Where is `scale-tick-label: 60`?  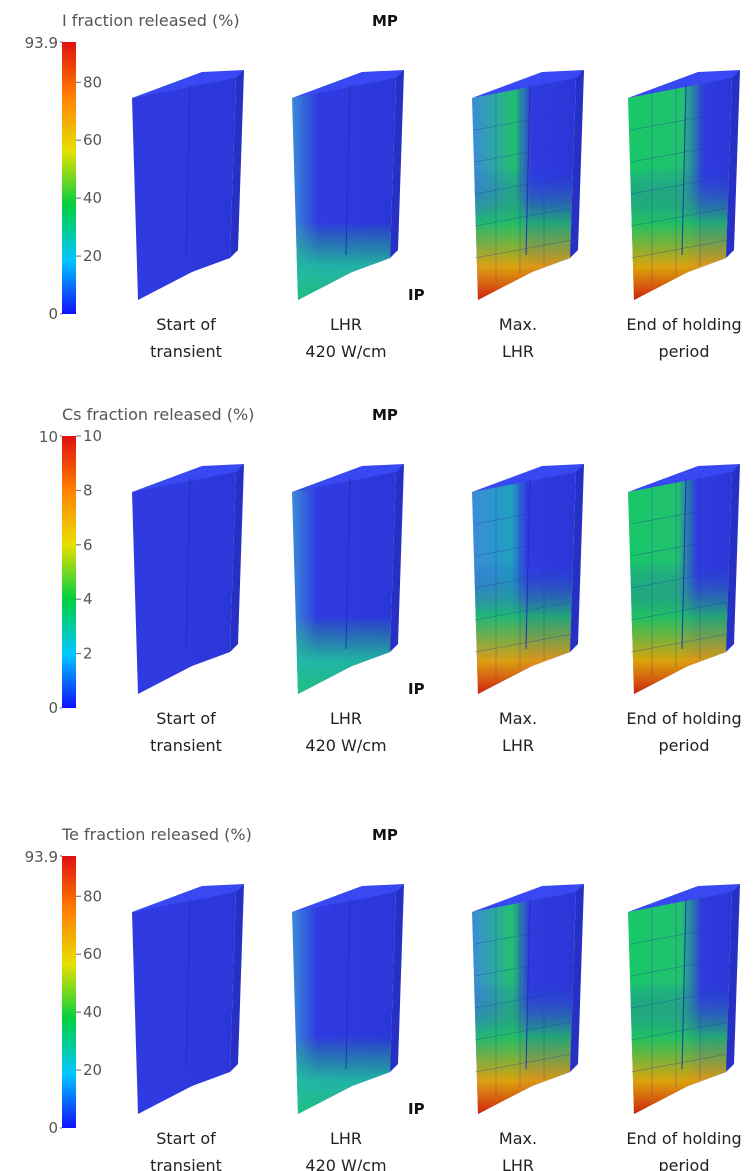 scale-tick-label: 60 is located at coordinates (92, 140).